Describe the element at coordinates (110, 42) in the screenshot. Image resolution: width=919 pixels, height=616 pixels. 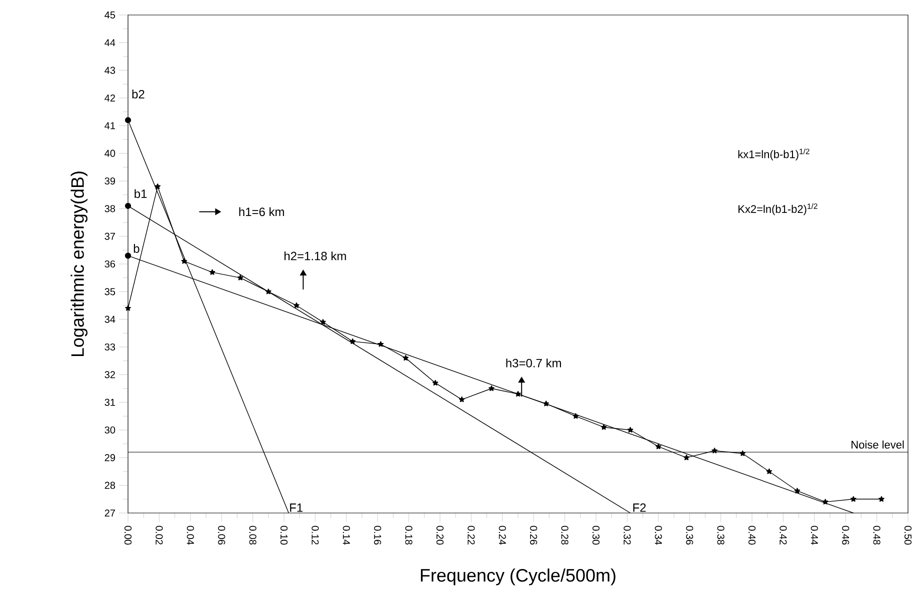
I see `y-tick-label: 44` at that location.